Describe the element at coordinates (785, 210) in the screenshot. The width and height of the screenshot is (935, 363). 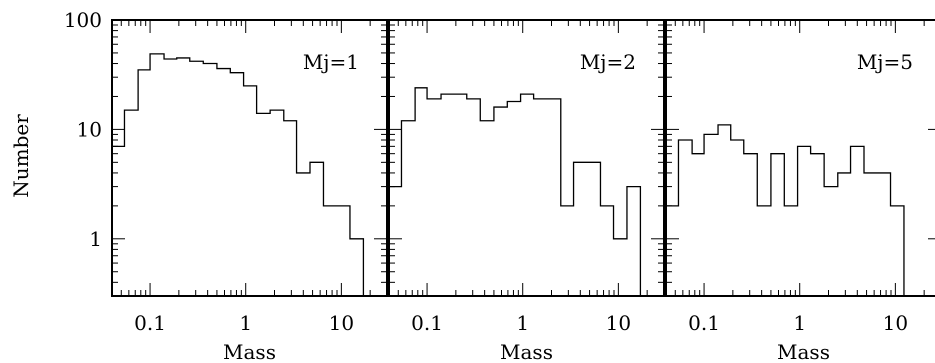
I see `histogram-series` at that location.